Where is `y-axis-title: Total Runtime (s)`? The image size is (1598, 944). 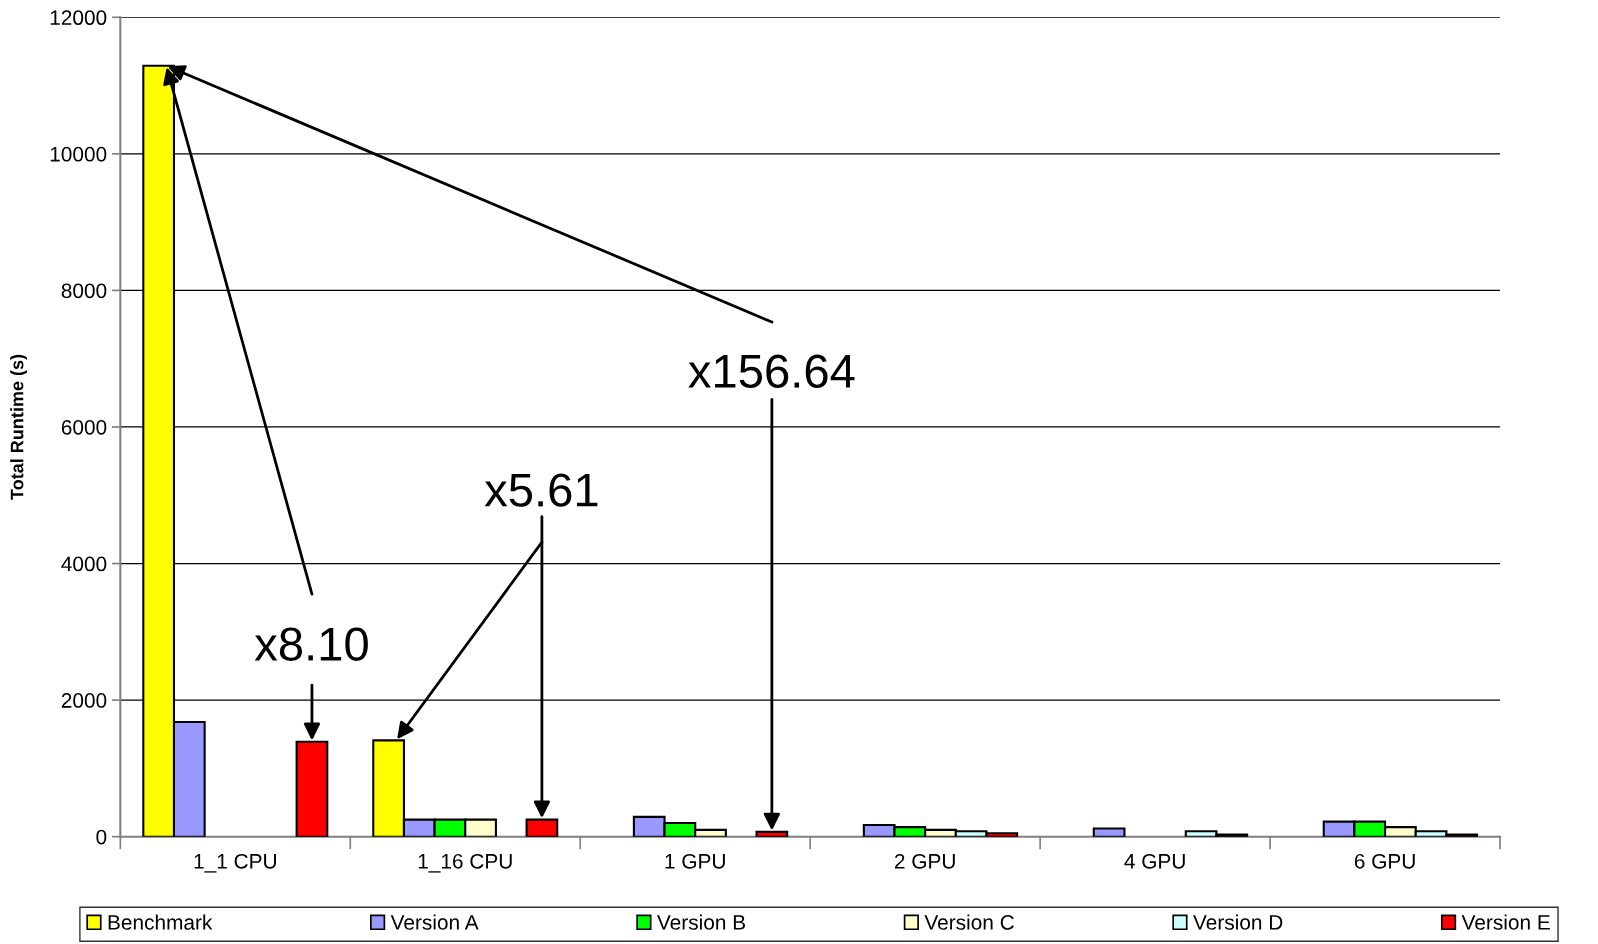 y-axis-title: Total Runtime (s) is located at coordinates (18, 427).